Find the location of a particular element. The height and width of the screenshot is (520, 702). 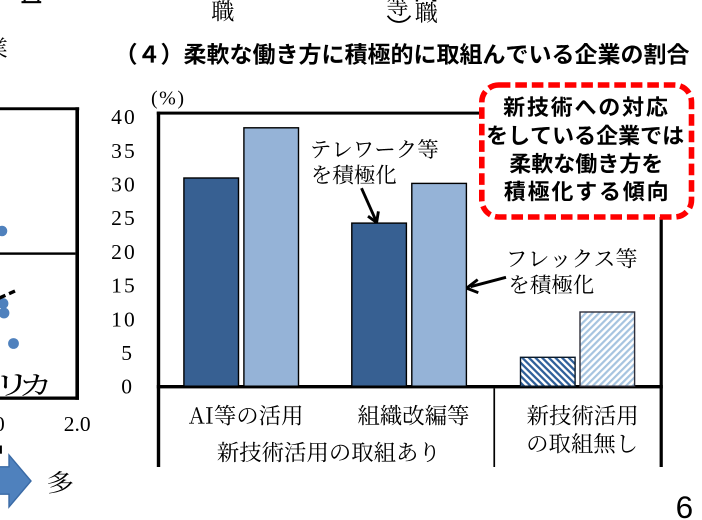

svg-text: 2.0 is located at coordinates (77, 424).